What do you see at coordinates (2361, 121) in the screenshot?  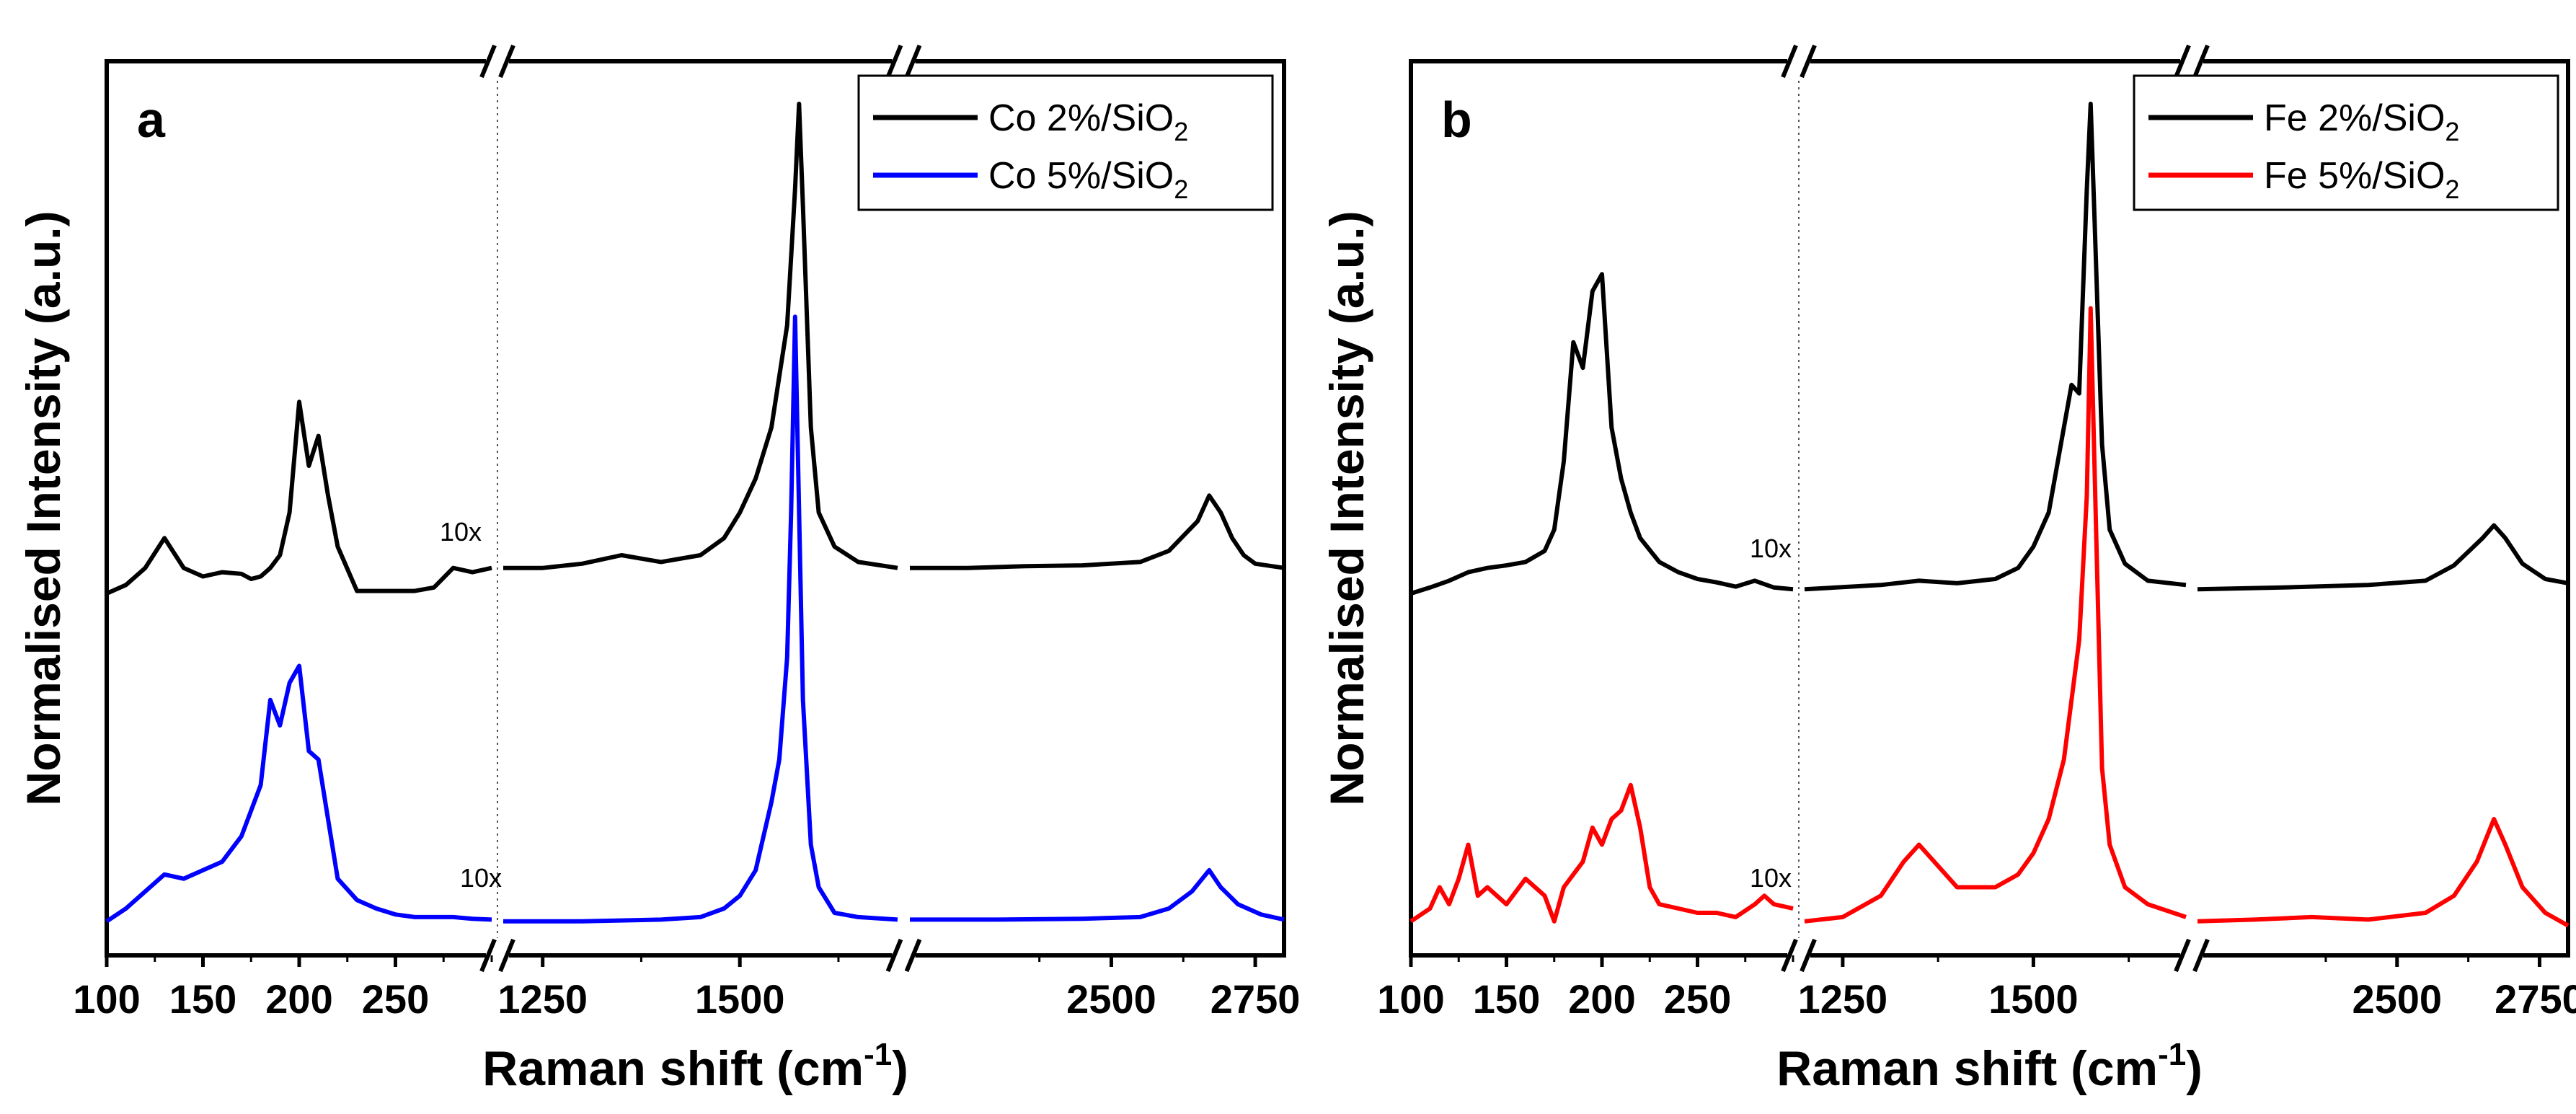 I see `legend-entry: Fe 2%/SiO2` at bounding box center [2361, 121].